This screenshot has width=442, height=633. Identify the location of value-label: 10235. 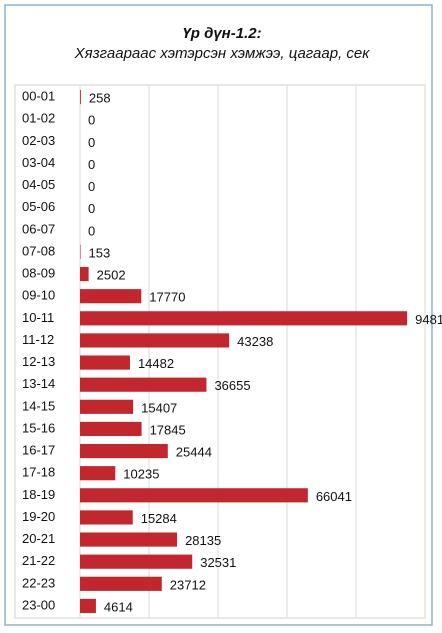
(141, 474).